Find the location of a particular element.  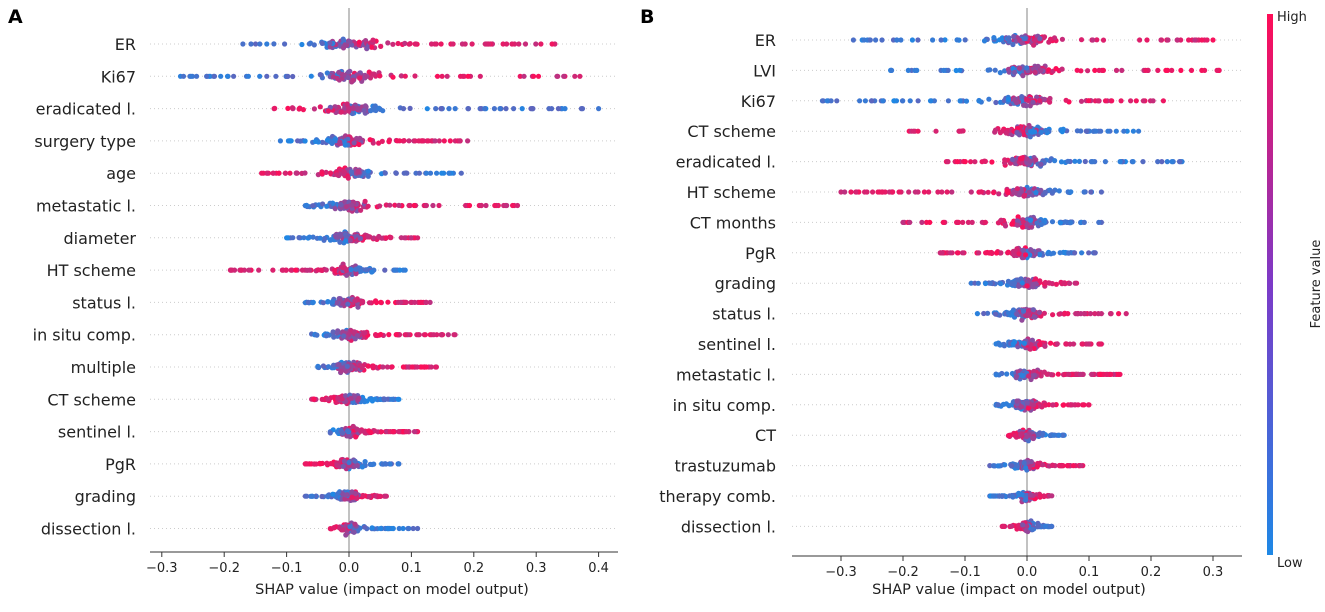

feature-label: sentinel l. is located at coordinates (97, 432).